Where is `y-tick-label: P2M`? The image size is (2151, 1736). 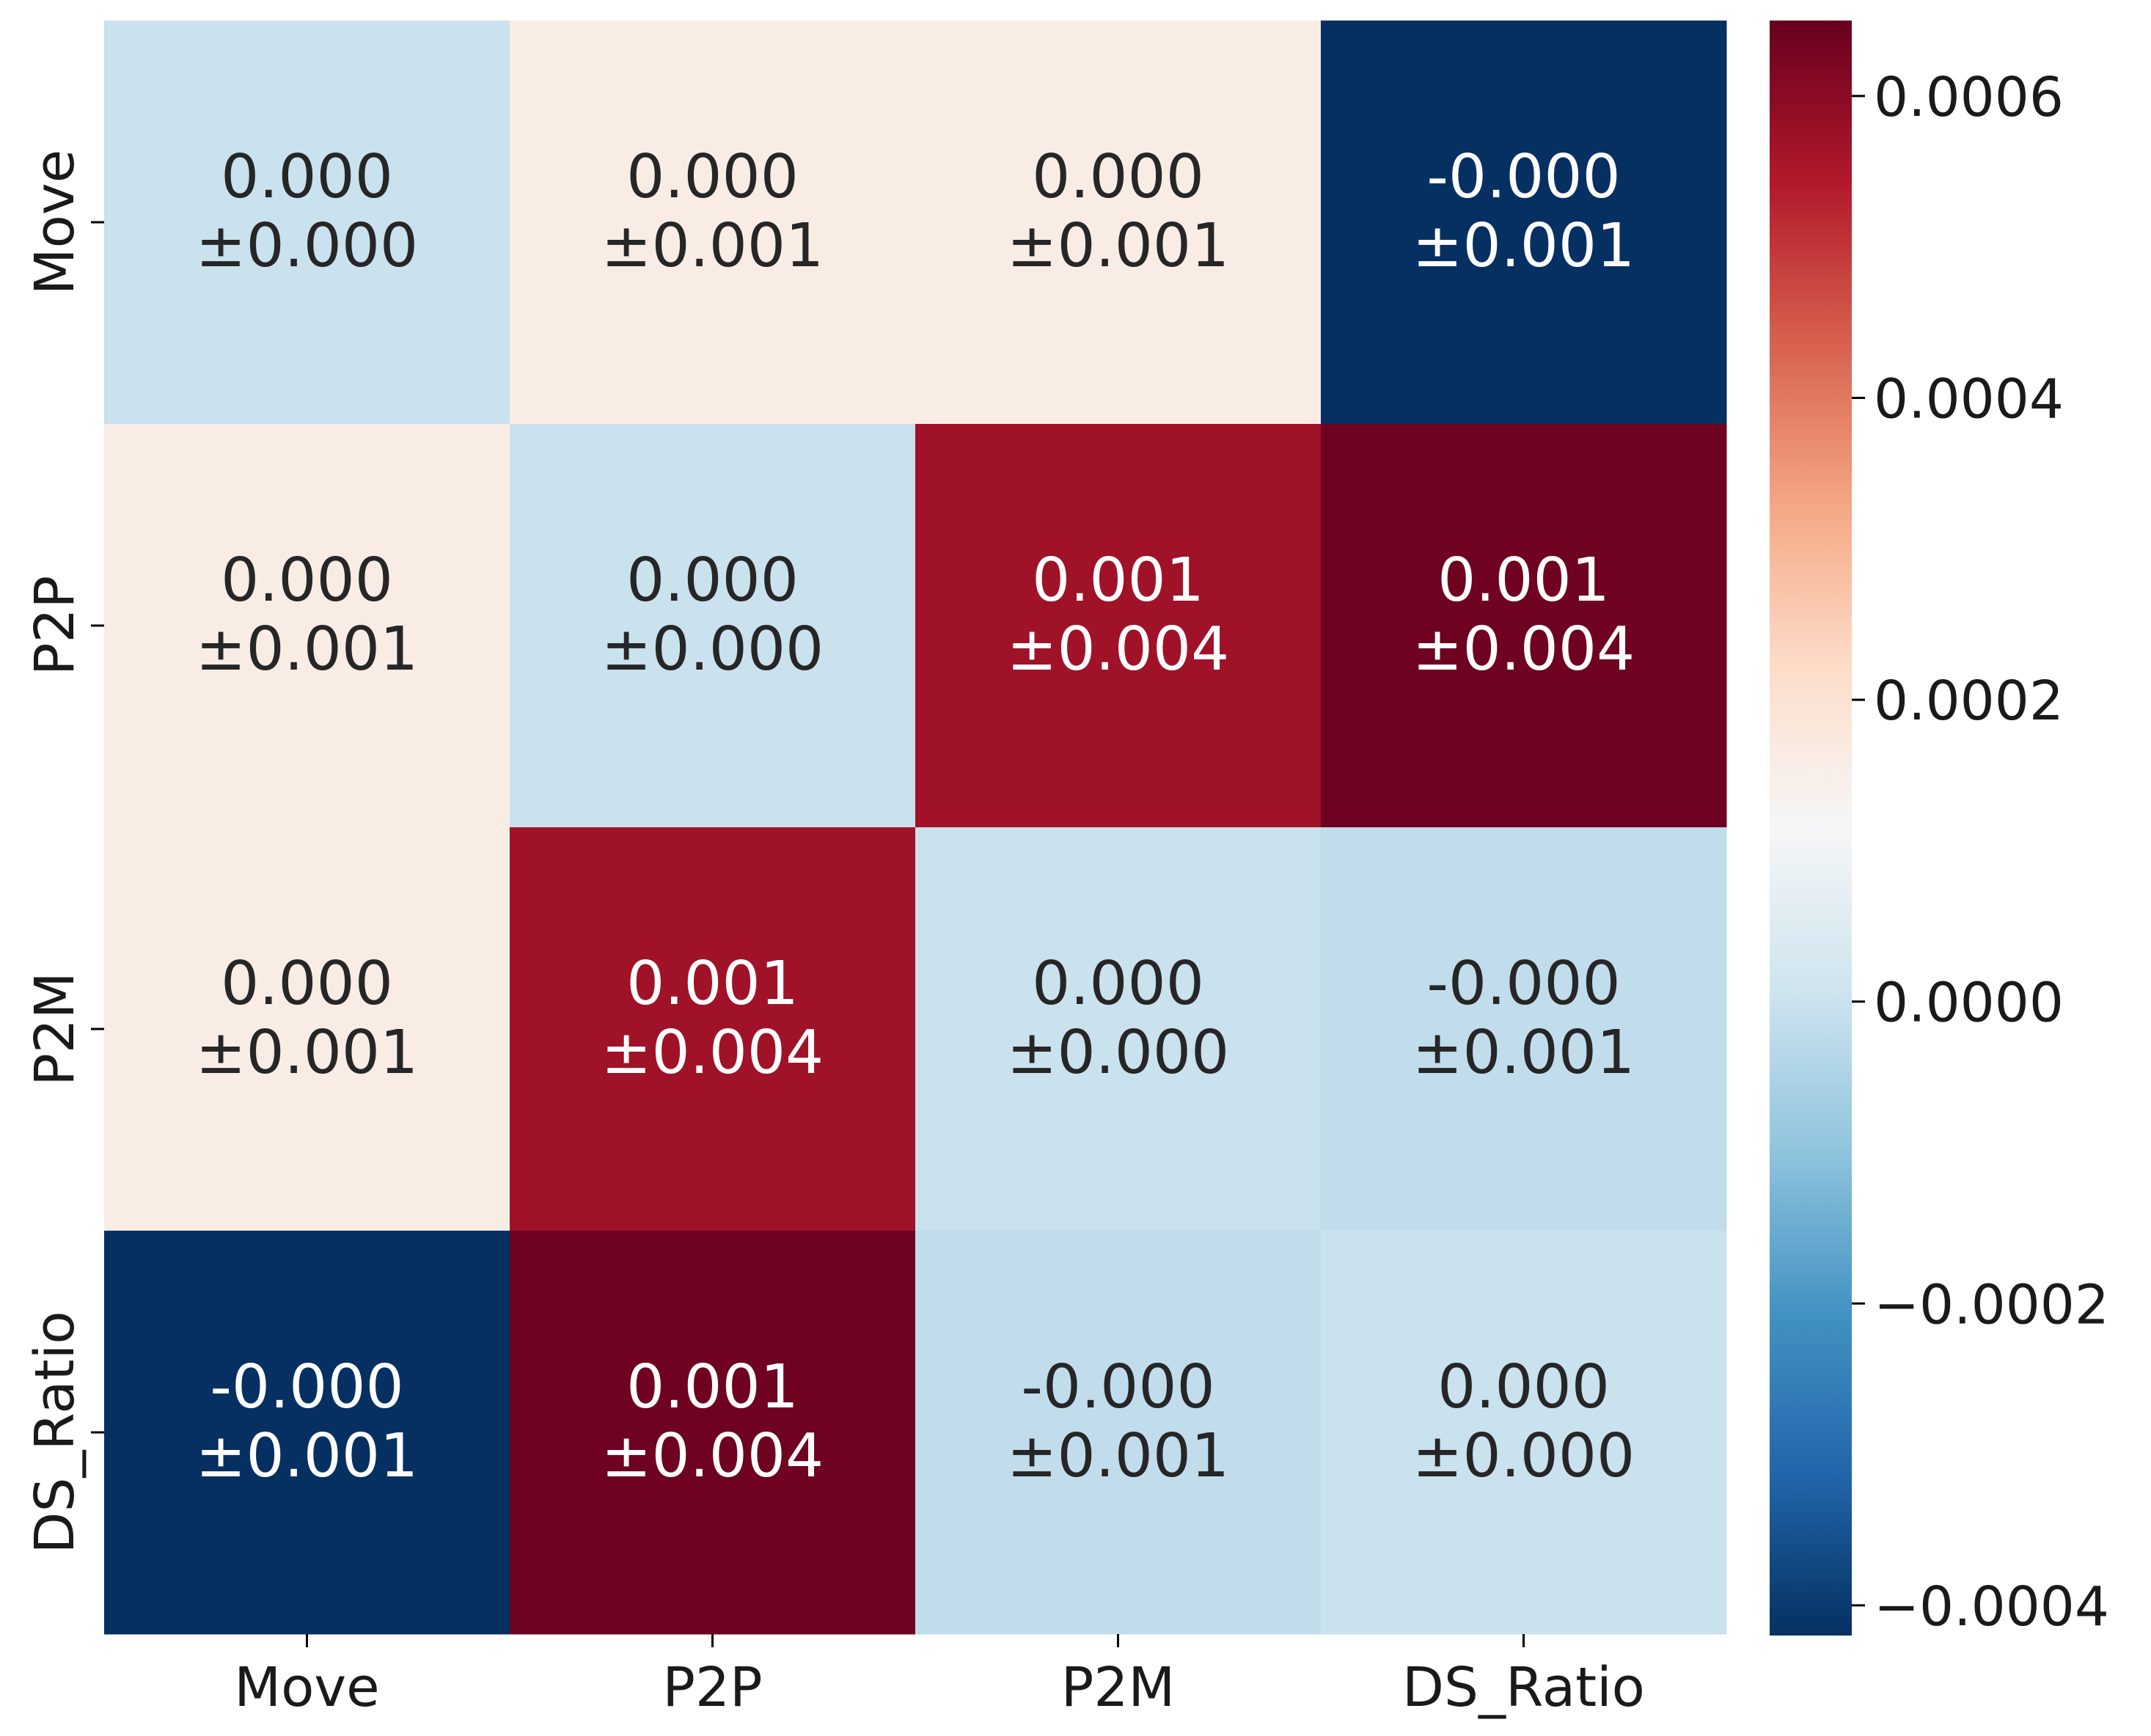 y-tick-label: P2M is located at coordinates (55, 1029).